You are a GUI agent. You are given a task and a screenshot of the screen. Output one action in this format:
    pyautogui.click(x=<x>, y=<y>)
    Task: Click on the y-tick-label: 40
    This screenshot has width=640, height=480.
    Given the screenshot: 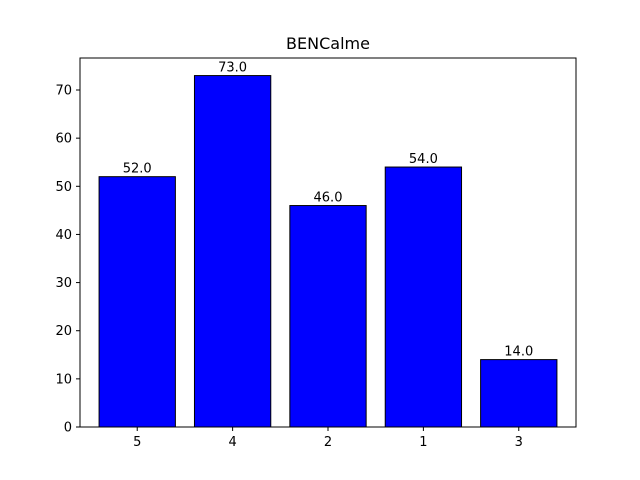 What is the action you would take?
    pyautogui.click(x=63, y=235)
    